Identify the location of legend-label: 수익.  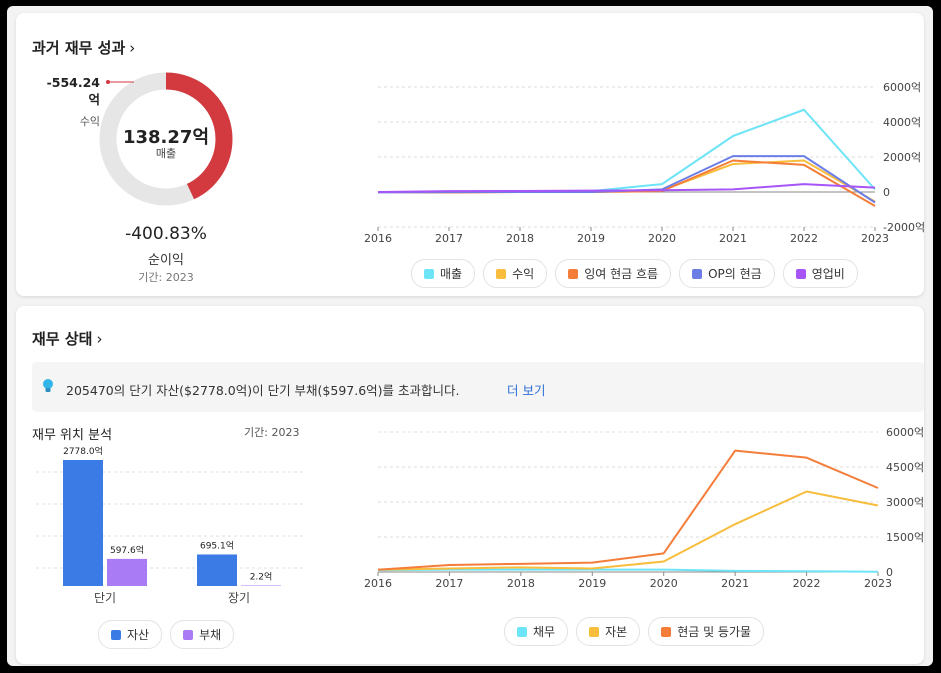
(523, 274).